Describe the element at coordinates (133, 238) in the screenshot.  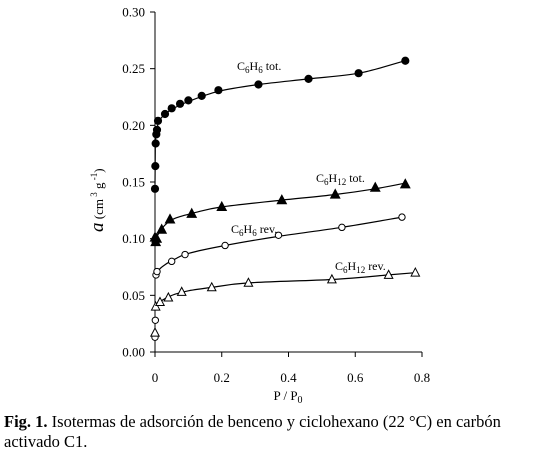
I see `y-tick-label: 0.10` at that location.